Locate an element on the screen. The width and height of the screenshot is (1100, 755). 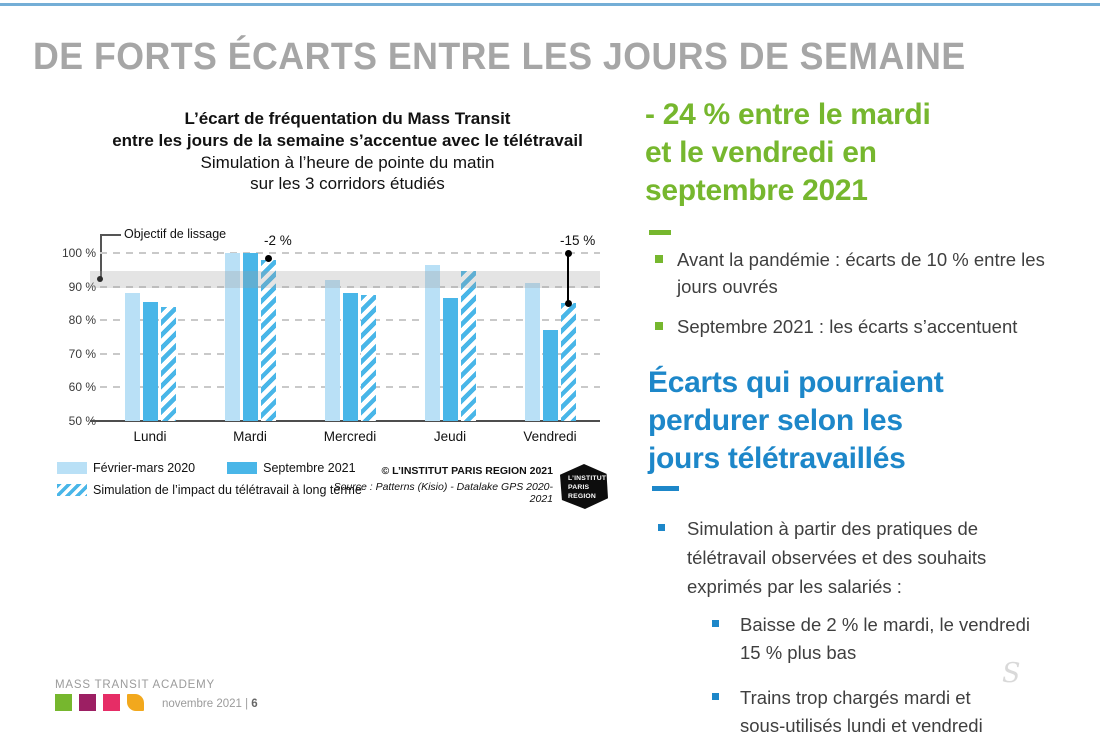
y-tick-label: 80 % is located at coordinates (82, 320).